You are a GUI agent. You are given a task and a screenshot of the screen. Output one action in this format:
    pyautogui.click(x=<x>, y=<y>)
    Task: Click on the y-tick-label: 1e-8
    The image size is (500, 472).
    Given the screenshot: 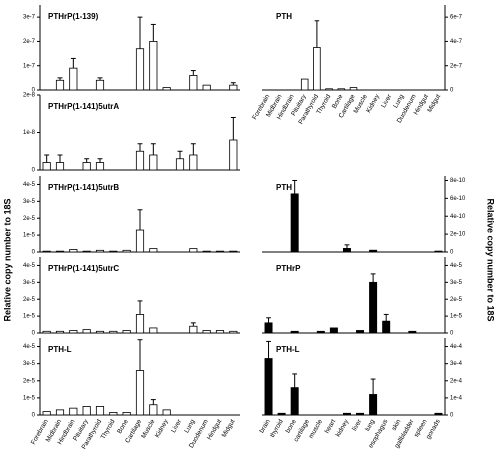 What is the action you would take?
    pyautogui.click(x=29, y=133)
    